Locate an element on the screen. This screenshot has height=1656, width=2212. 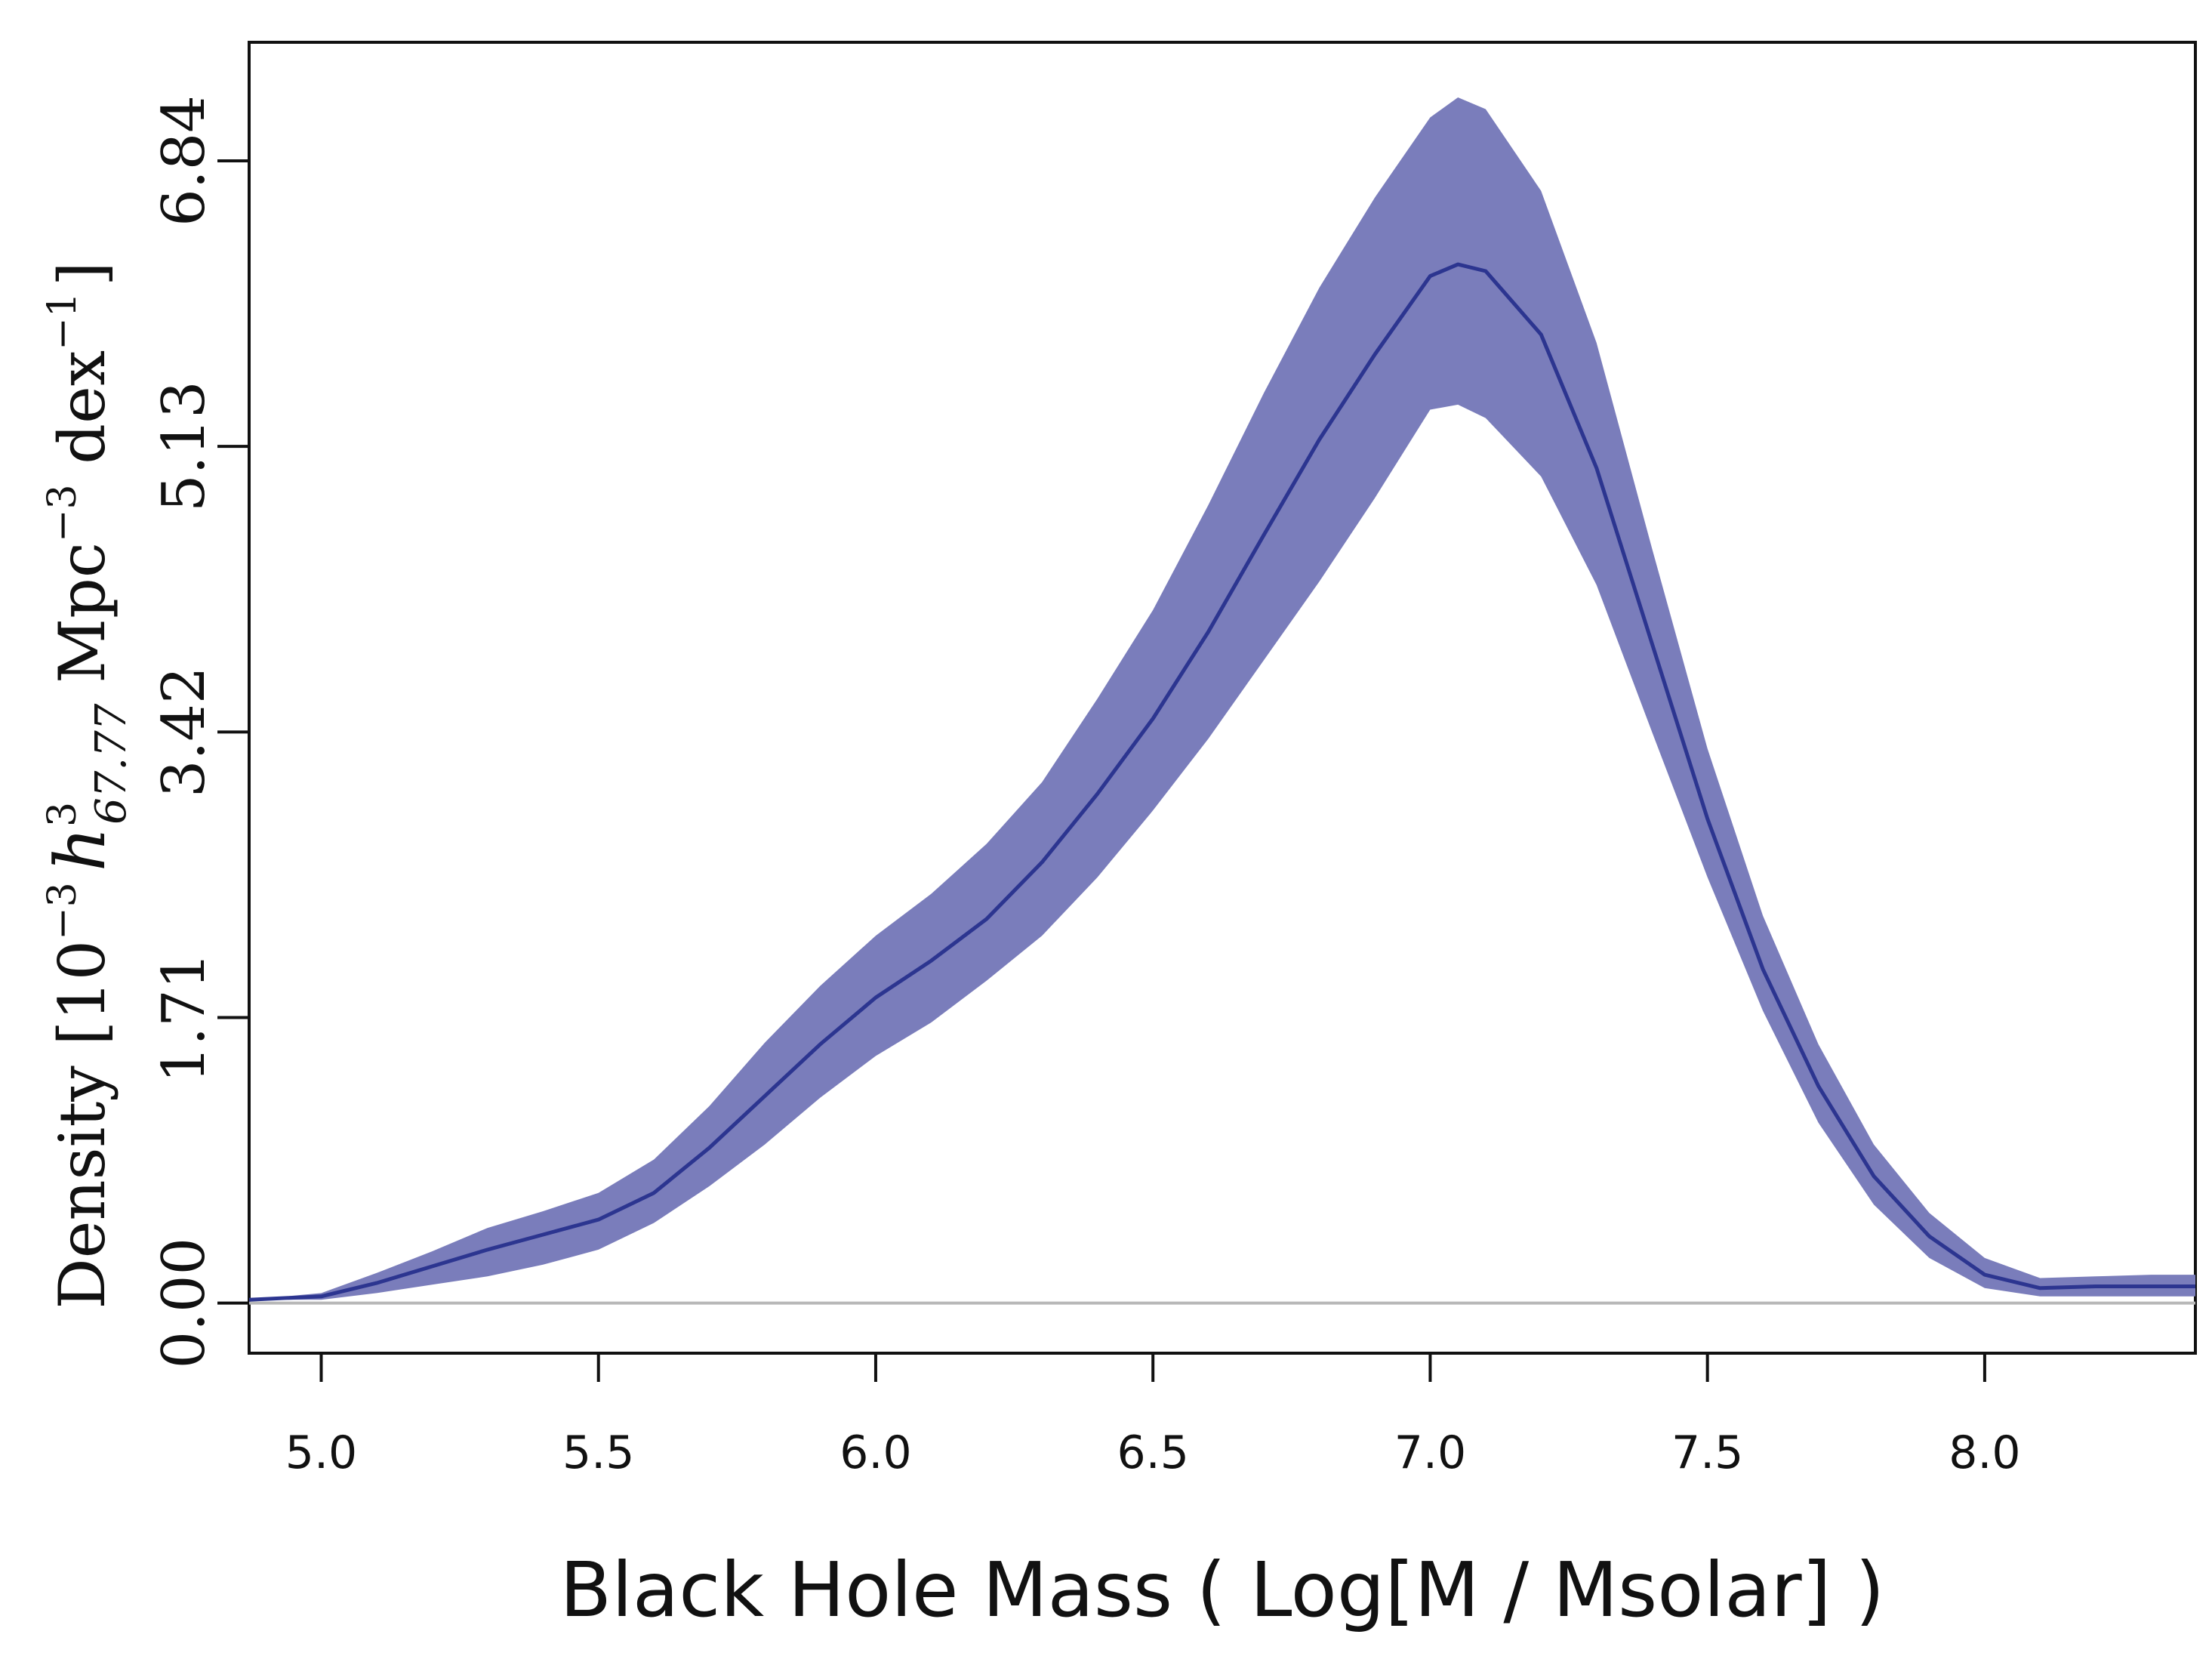
x-tick-label: 5.5 is located at coordinates (598, 1452).